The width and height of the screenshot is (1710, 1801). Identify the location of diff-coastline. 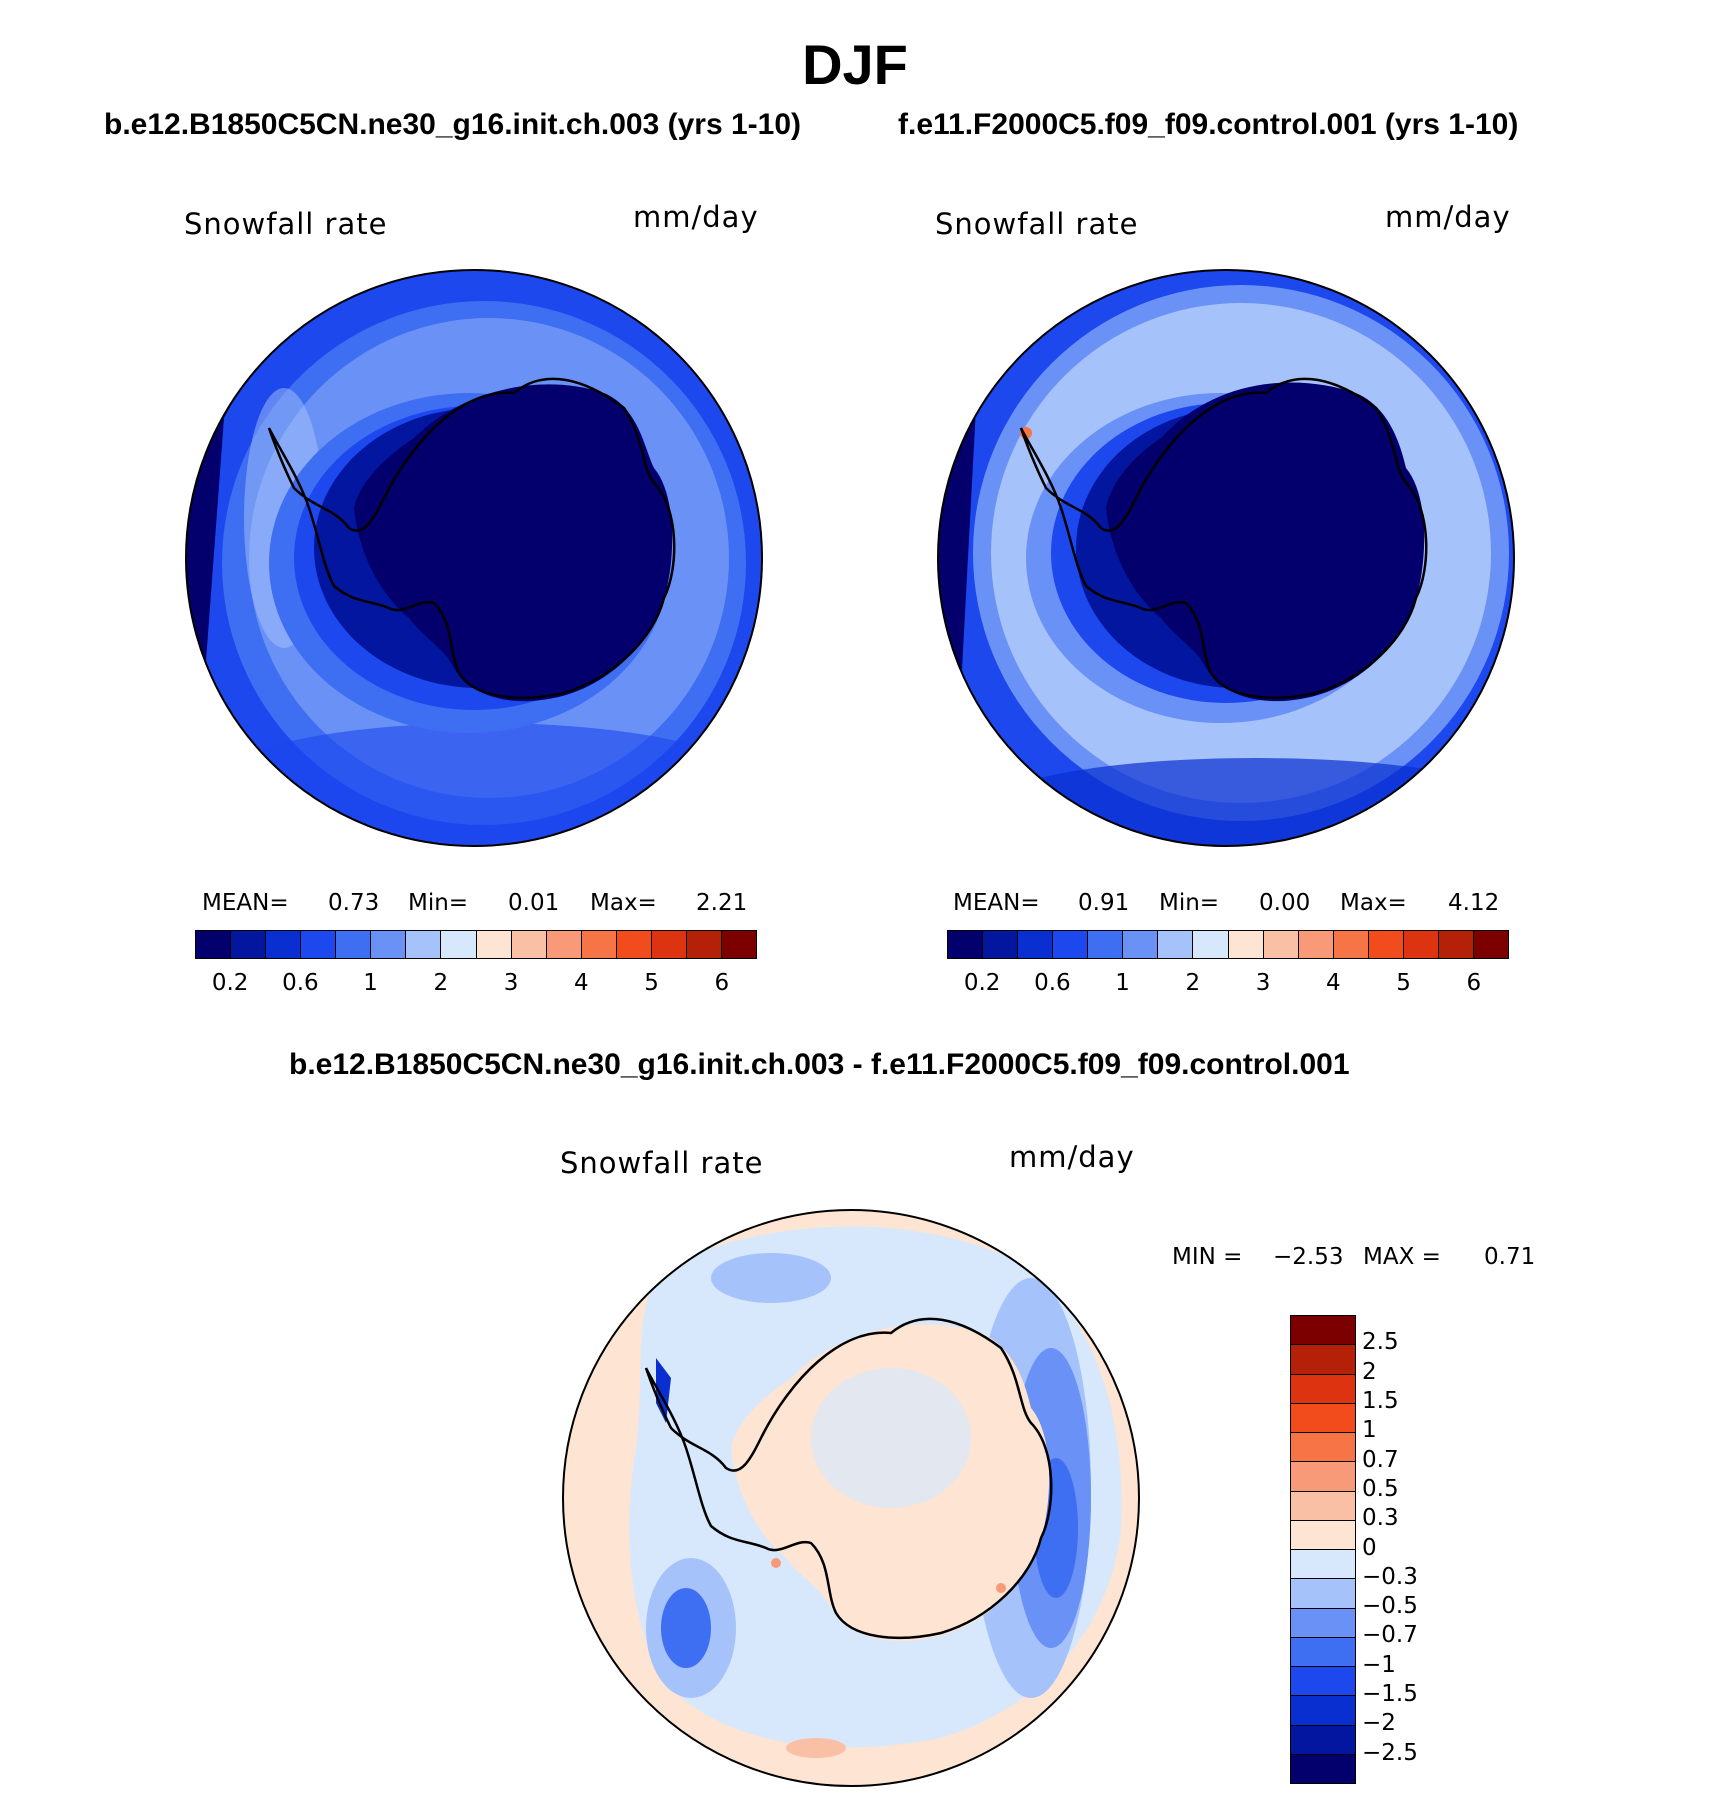
(848, 1478).